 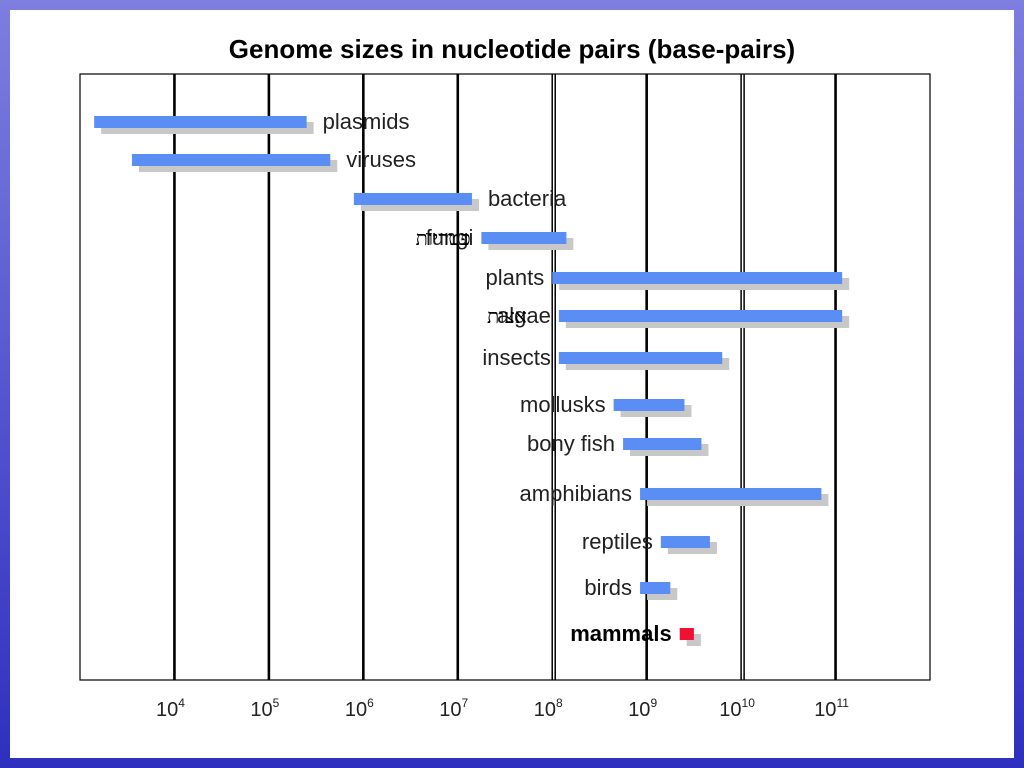 I want to click on category-label-algae: algae, so click(x=524, y=315).